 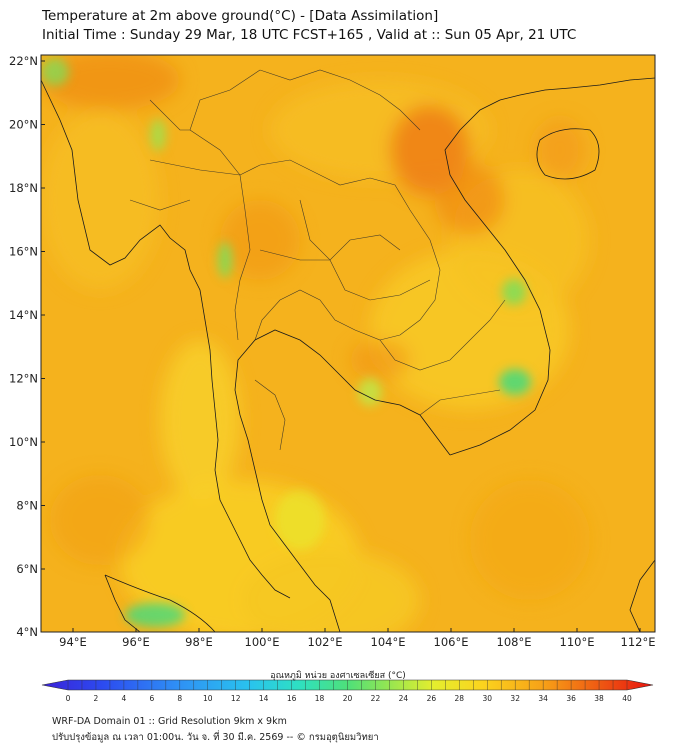 I want to click on lon-label: 96°E, so click(x=136, y=642).